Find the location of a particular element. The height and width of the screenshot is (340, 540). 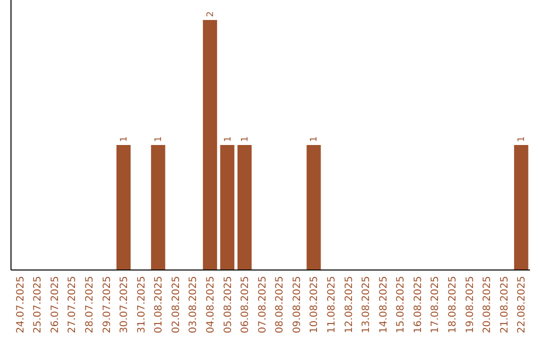

x-tick-label: 20.08.2025 is located at coordinates (488, 305).